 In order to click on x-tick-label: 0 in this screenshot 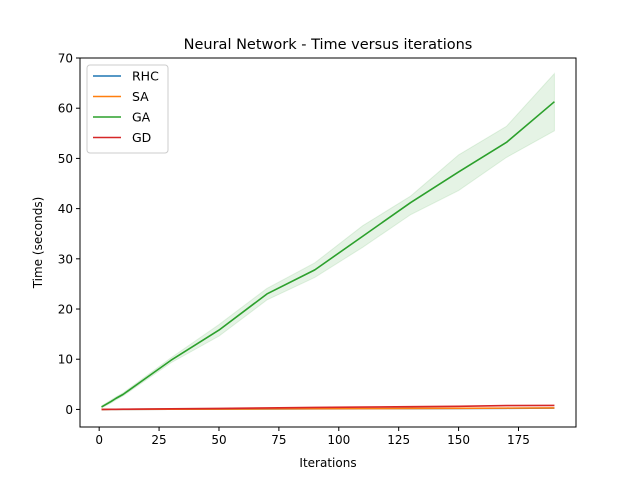, I will do `click(99, 440)`.